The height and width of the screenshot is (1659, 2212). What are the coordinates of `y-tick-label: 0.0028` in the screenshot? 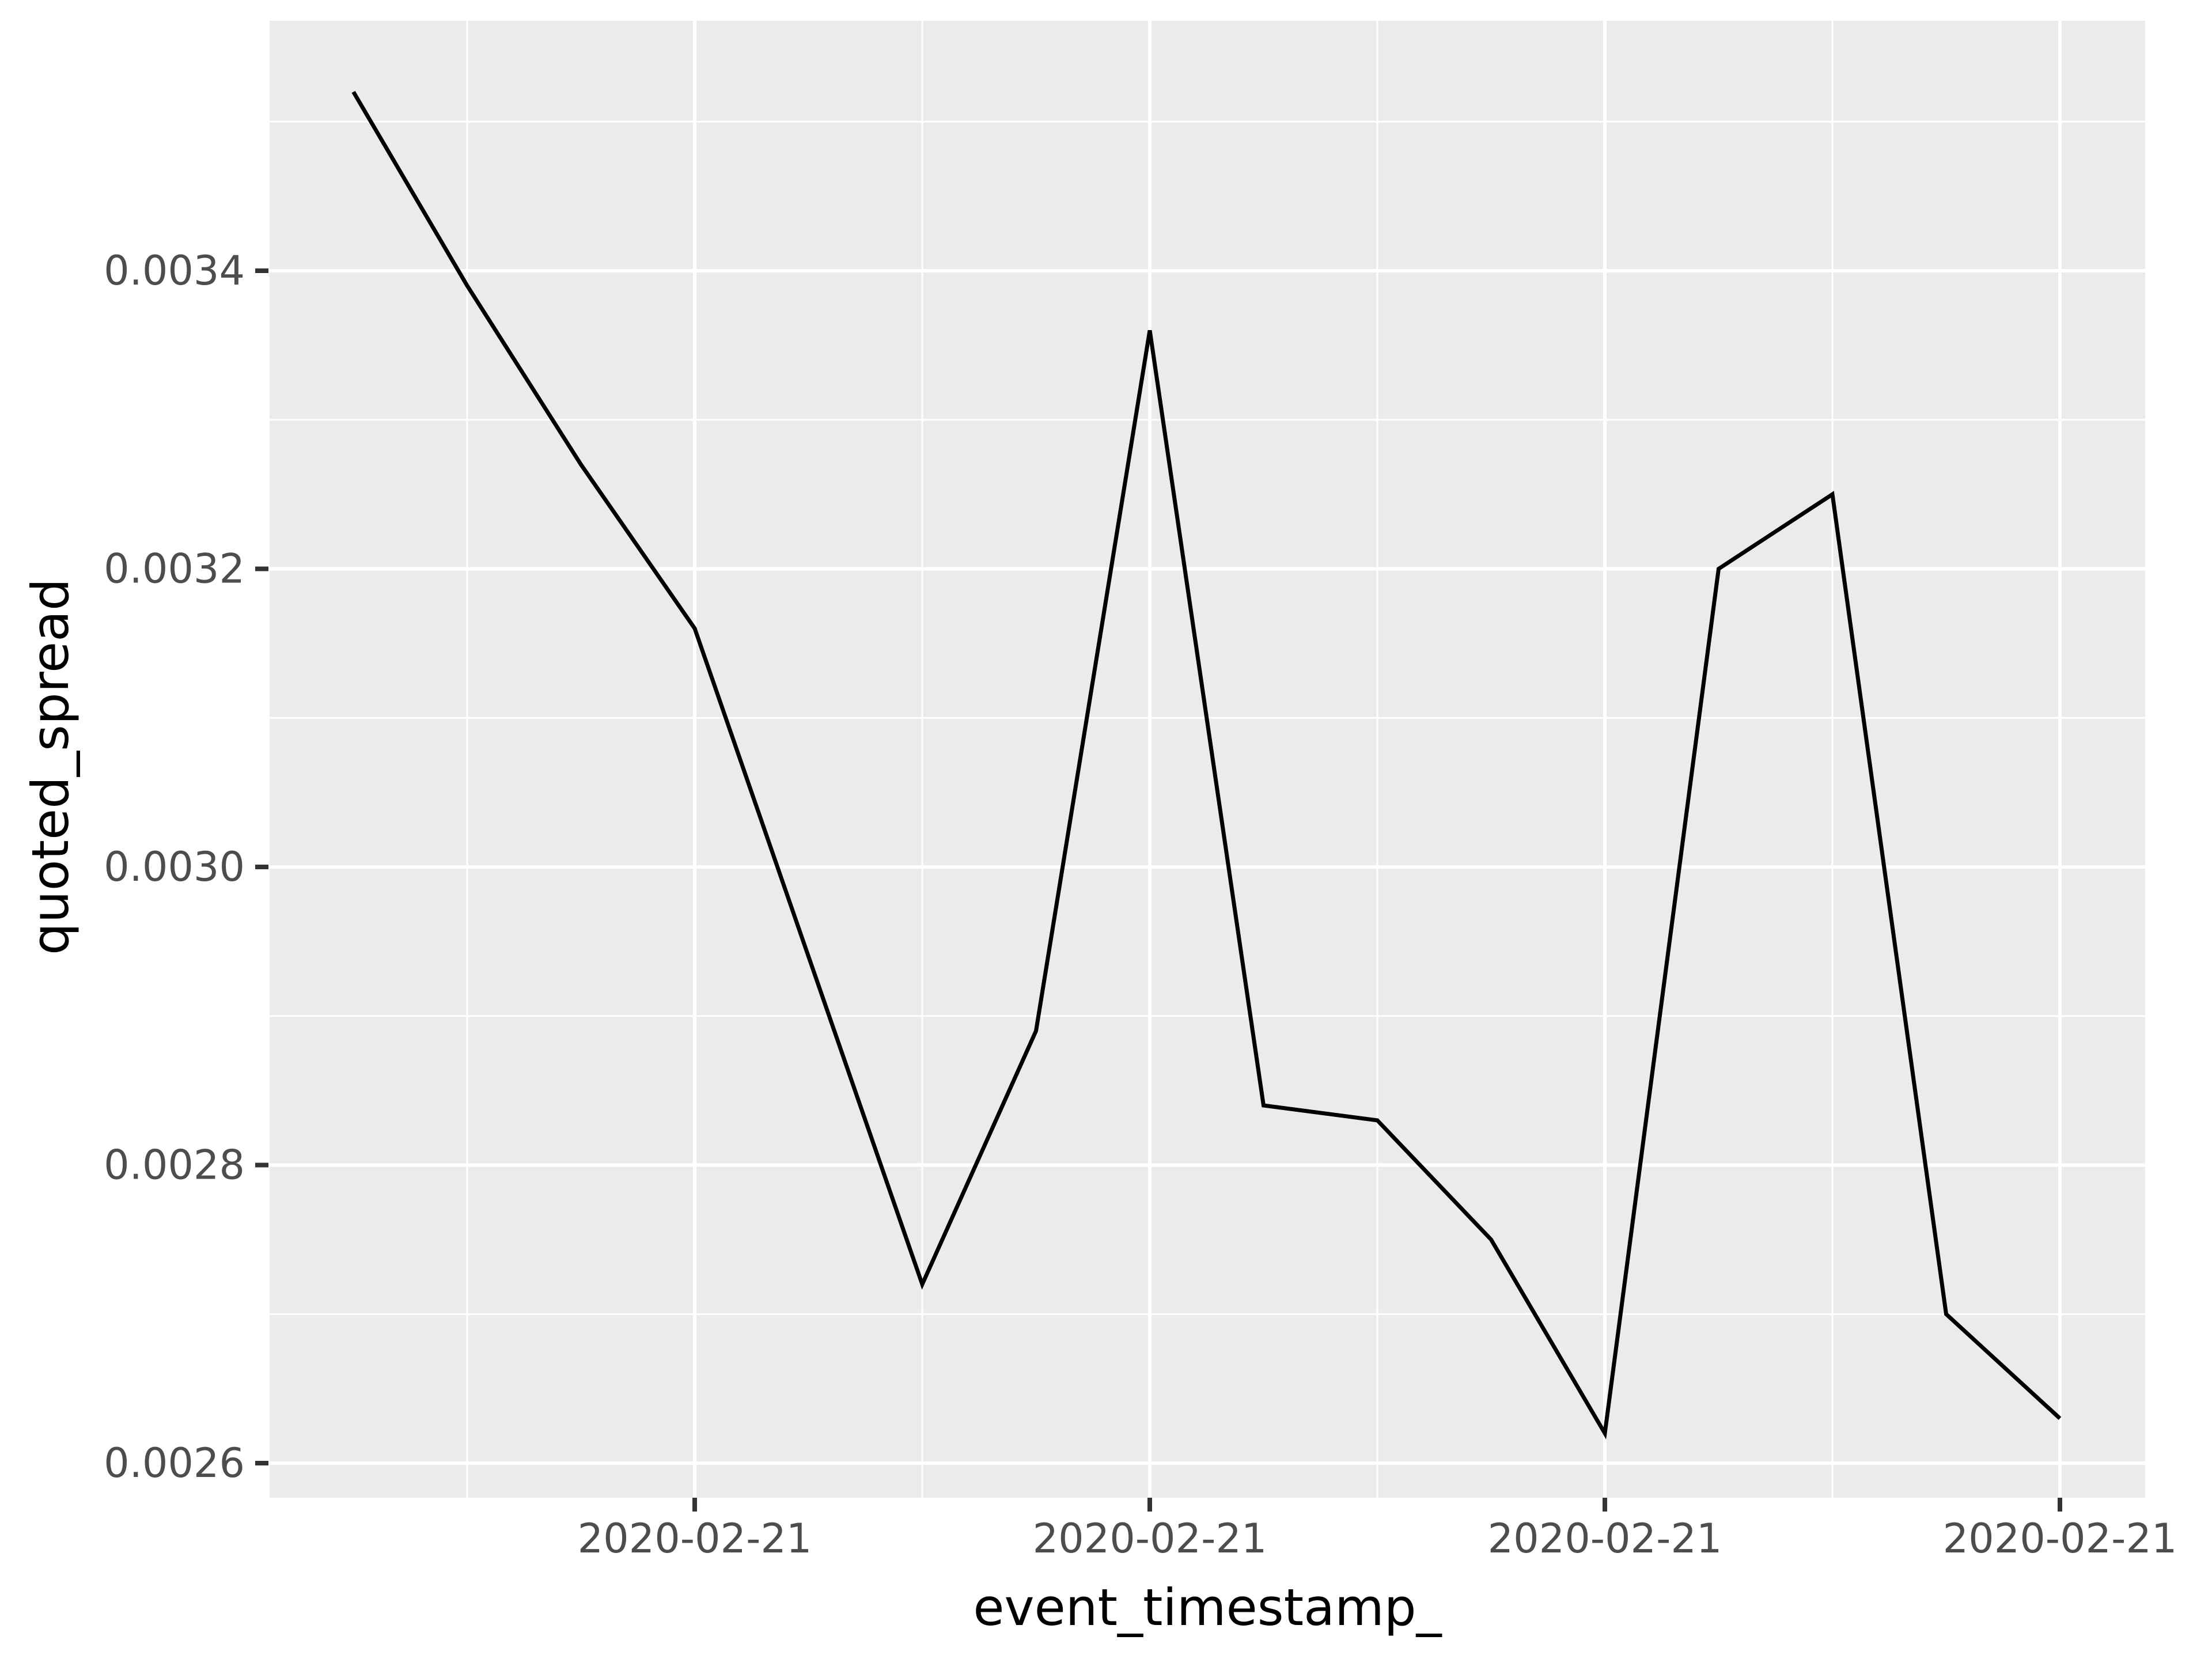 It's located at (174, 1165).